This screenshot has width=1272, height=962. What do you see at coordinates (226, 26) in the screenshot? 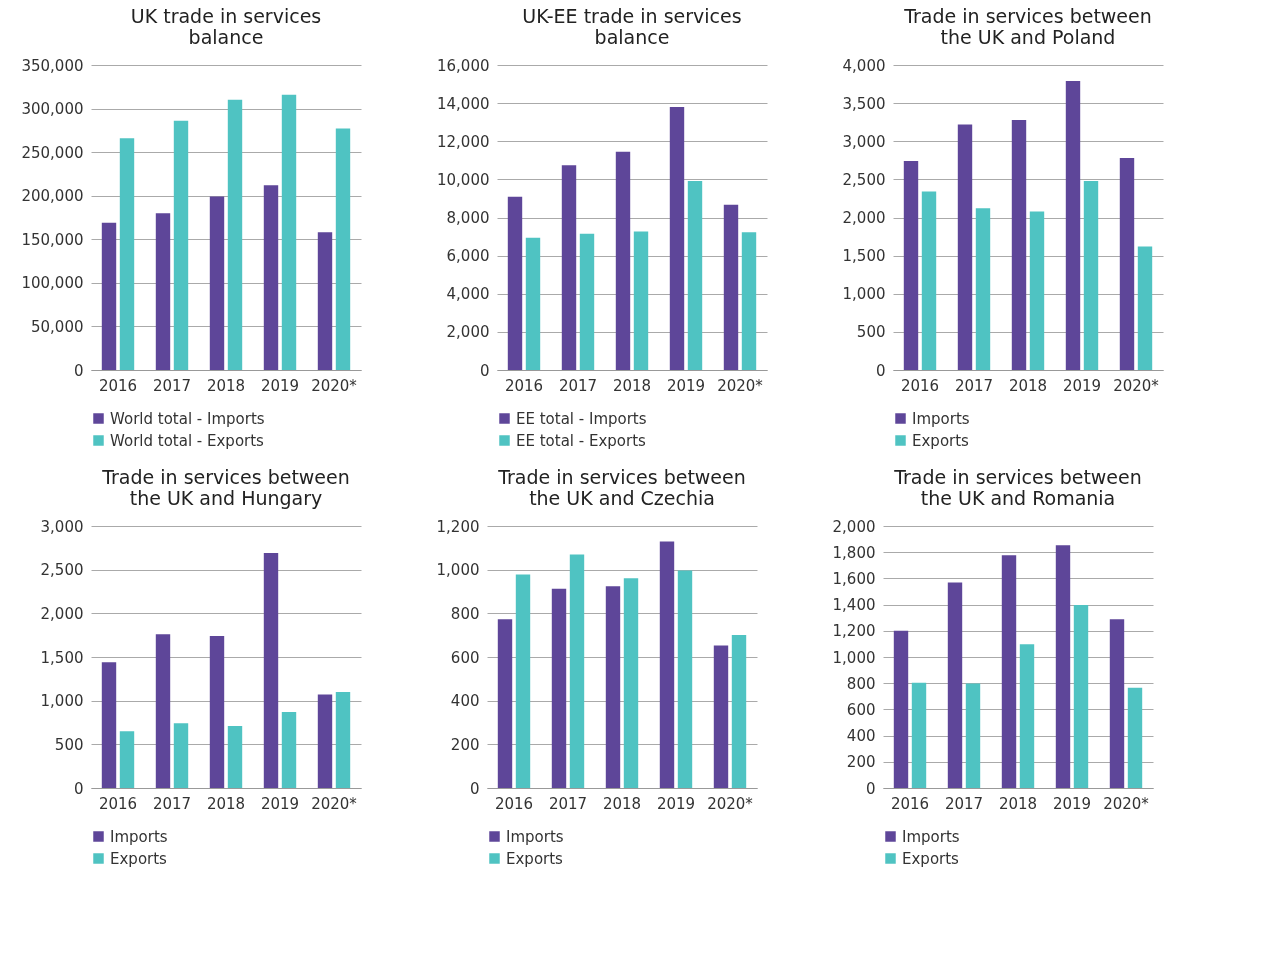
I see `chart-title: UK trade in services balance` at bounding box center [226, 26].